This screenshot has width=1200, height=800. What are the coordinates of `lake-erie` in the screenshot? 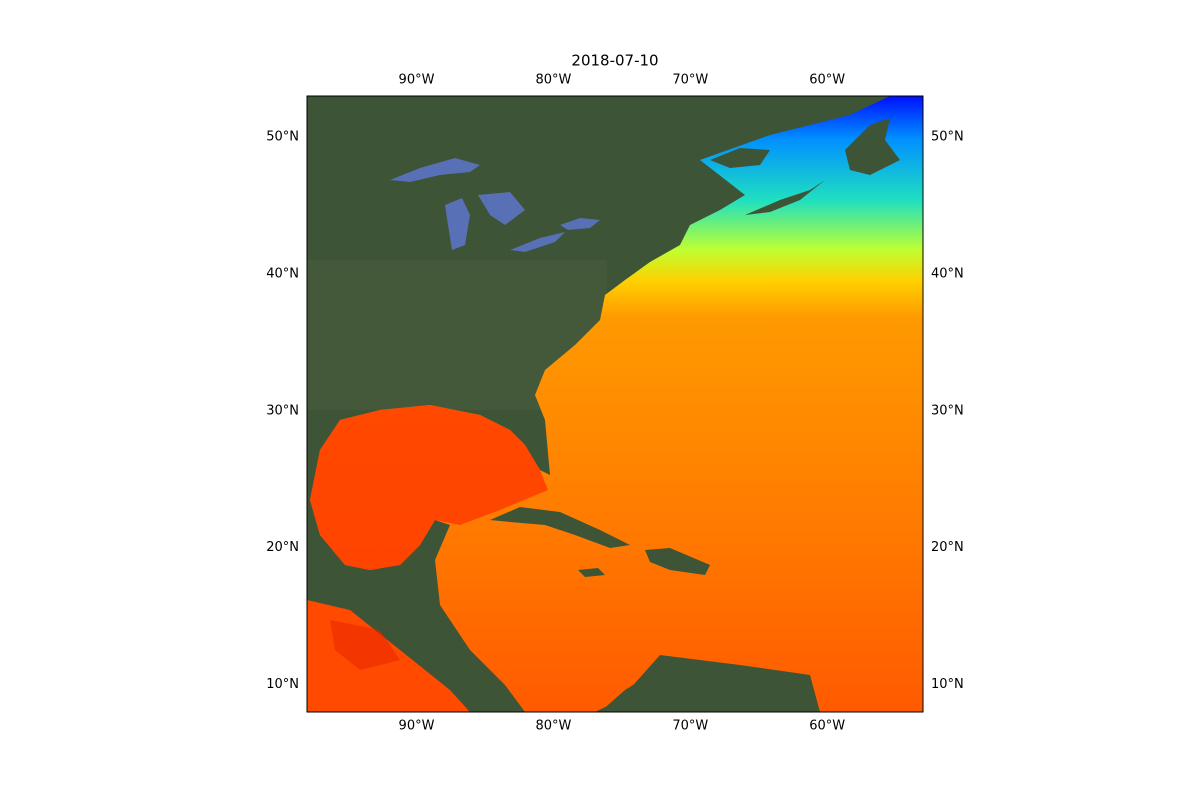 It's located at (537, 242).